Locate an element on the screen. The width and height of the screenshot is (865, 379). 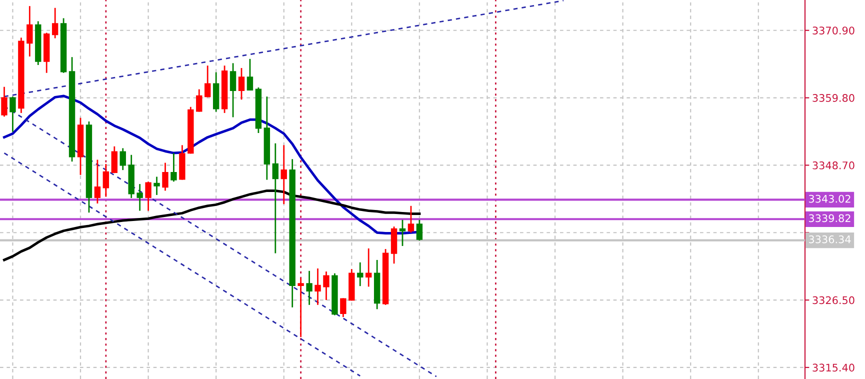
y-tick-label: 3326.50 is located at coordinates (833, 300).